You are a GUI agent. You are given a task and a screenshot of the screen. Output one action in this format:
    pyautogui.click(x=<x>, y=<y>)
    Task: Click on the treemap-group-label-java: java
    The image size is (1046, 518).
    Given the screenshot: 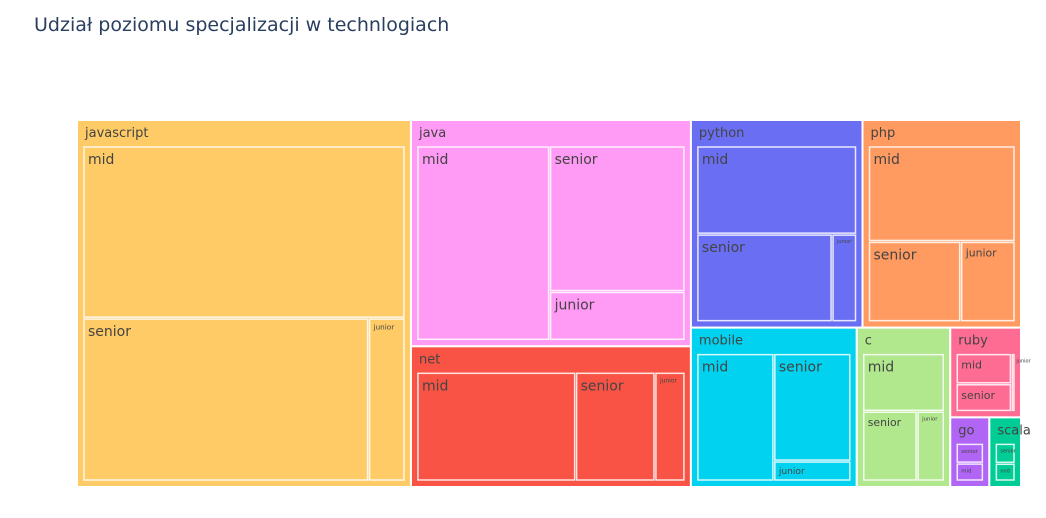 What is the action you would take?
    pyautogui.click(x=432, y=133)
    